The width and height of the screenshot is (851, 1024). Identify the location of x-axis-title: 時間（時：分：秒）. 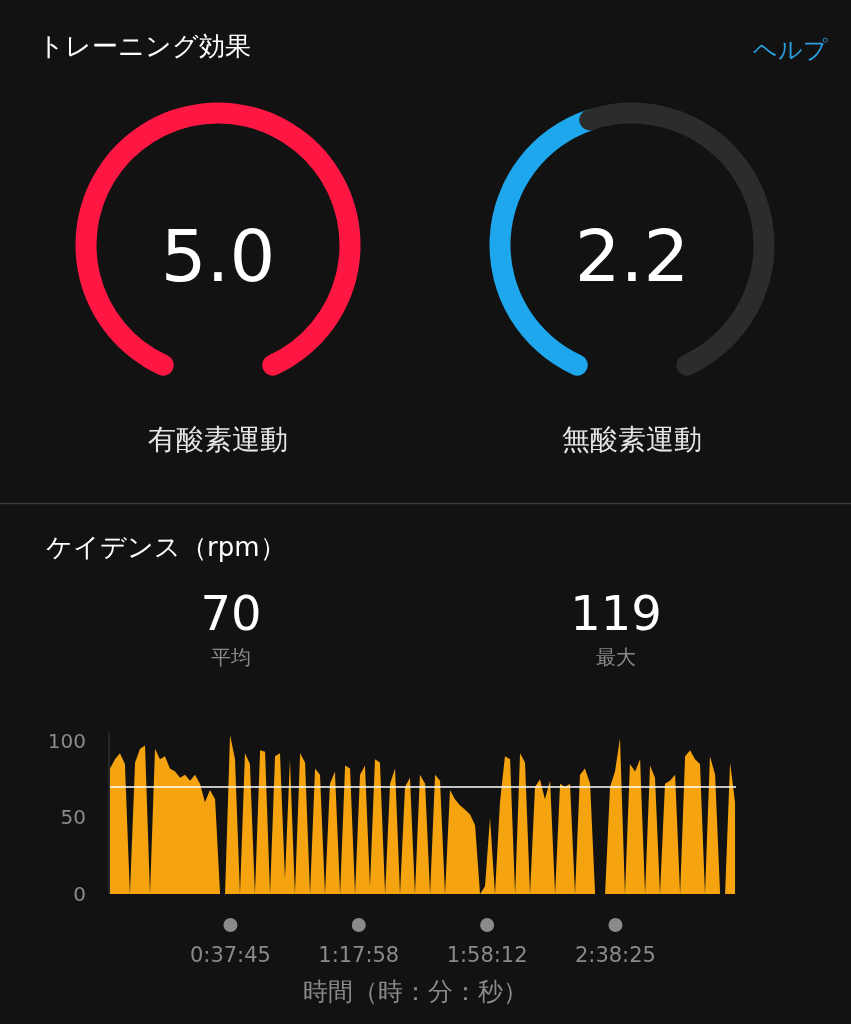
(415, 991).